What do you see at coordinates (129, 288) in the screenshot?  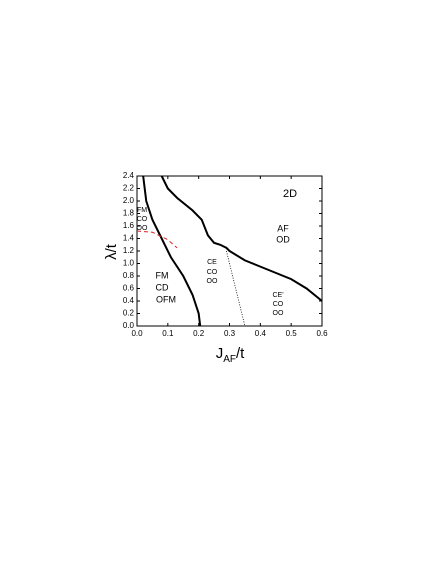 I see `y-tick-label: 0.6` at bounding box center [129, 288].